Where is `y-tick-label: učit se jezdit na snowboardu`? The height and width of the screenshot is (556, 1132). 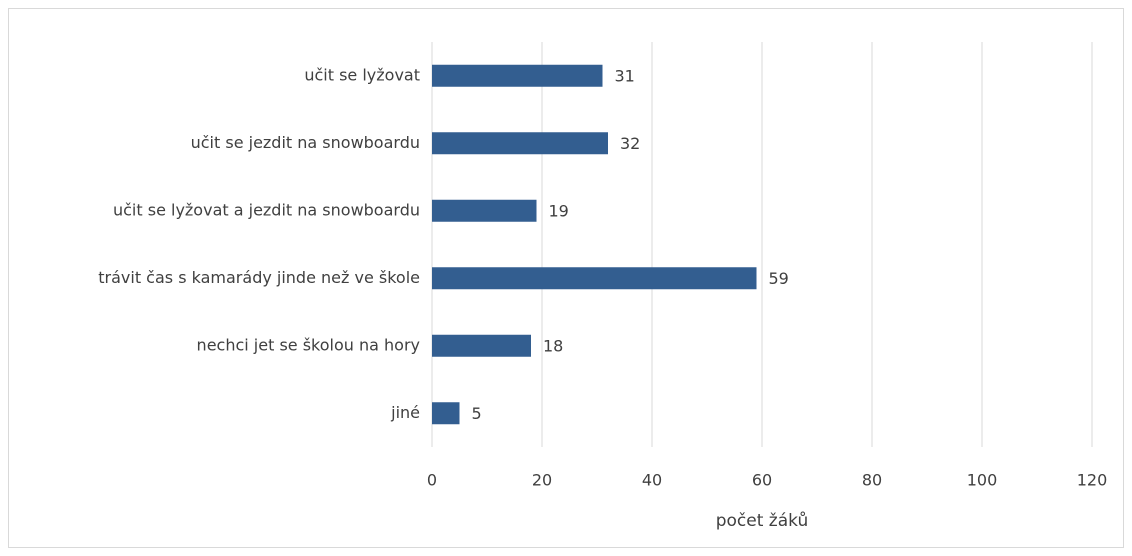 y-tick-label: učit se jezdit na snowboardu is located at coordinates (305, 142).